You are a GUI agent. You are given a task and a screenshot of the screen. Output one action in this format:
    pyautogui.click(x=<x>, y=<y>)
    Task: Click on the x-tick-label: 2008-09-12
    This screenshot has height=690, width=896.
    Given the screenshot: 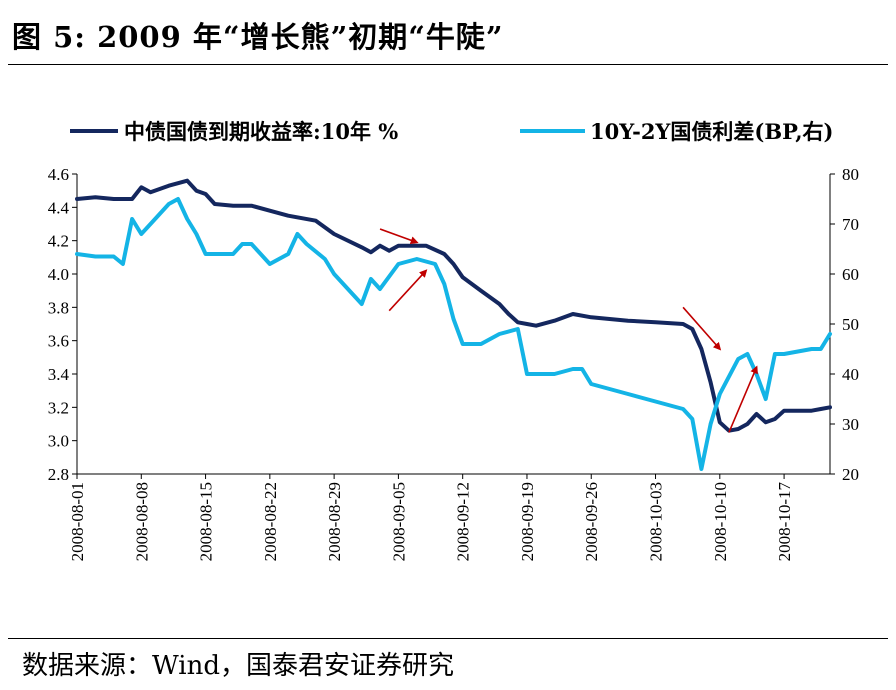 What is the action you would take?
    pyautogui.click(x=463, y=521)
    